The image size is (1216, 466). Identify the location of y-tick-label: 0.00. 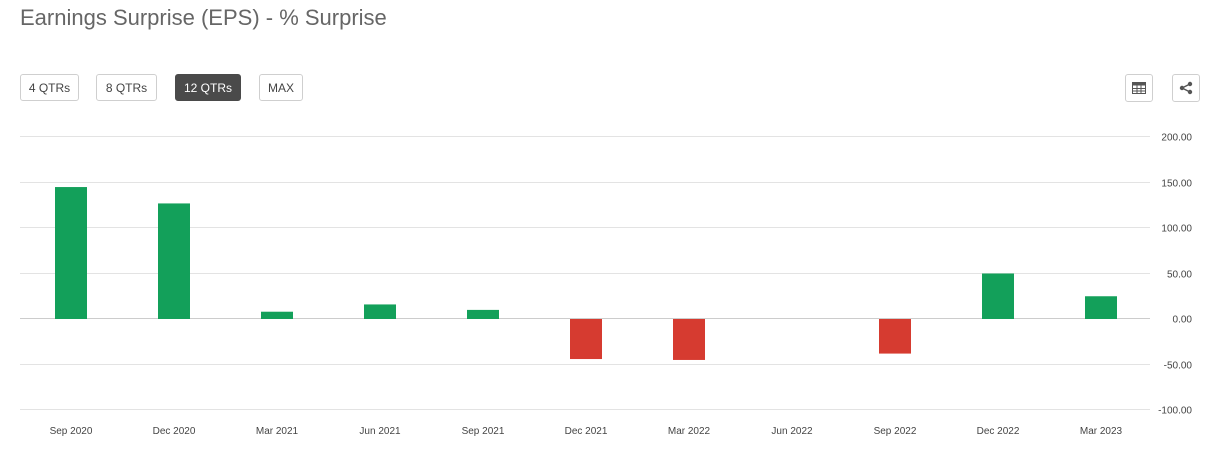
(1183, 320).